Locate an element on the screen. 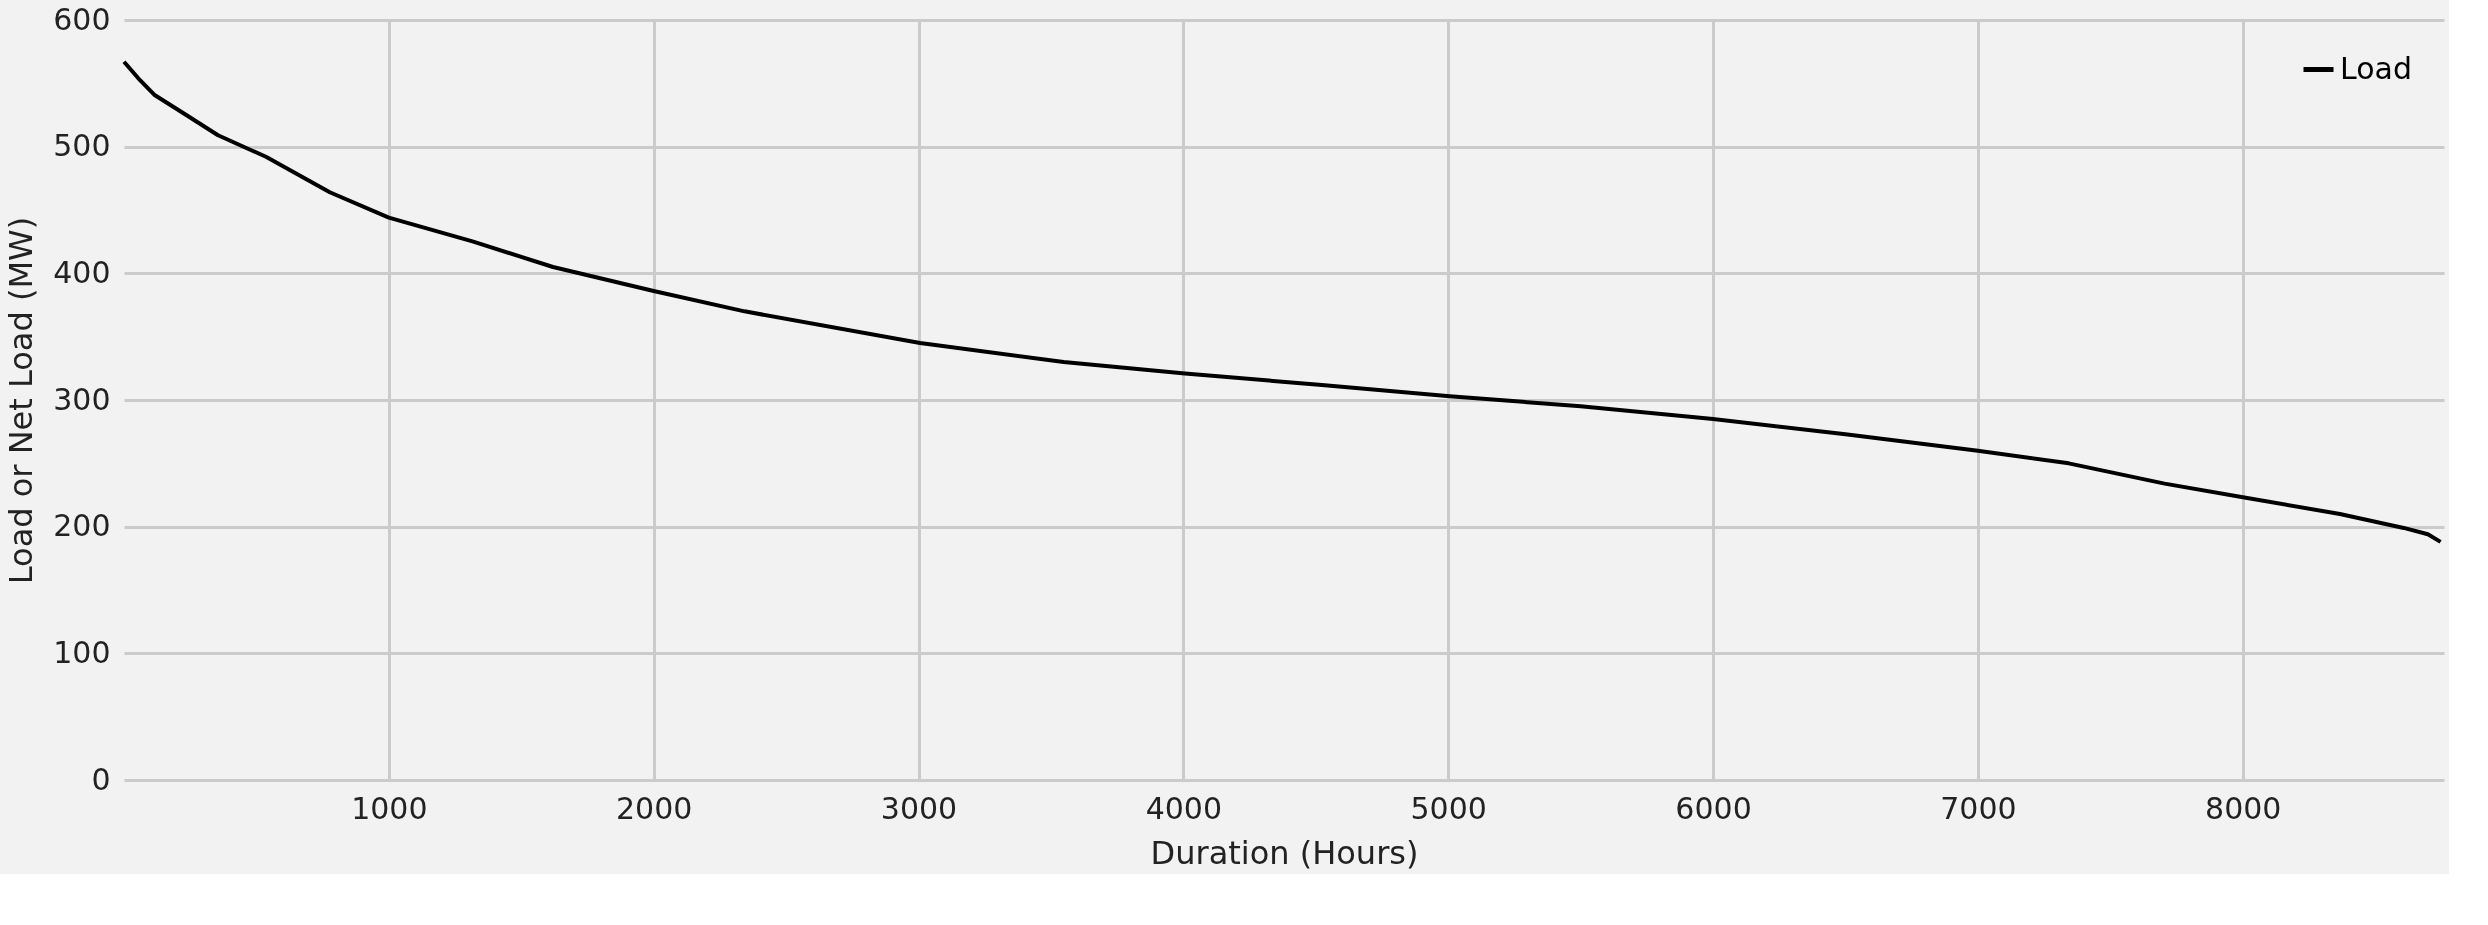 Image resolution: width=2488 pixels, height=925 pixels. x-tick-label: 1000 is located at coordinates (389, 808).